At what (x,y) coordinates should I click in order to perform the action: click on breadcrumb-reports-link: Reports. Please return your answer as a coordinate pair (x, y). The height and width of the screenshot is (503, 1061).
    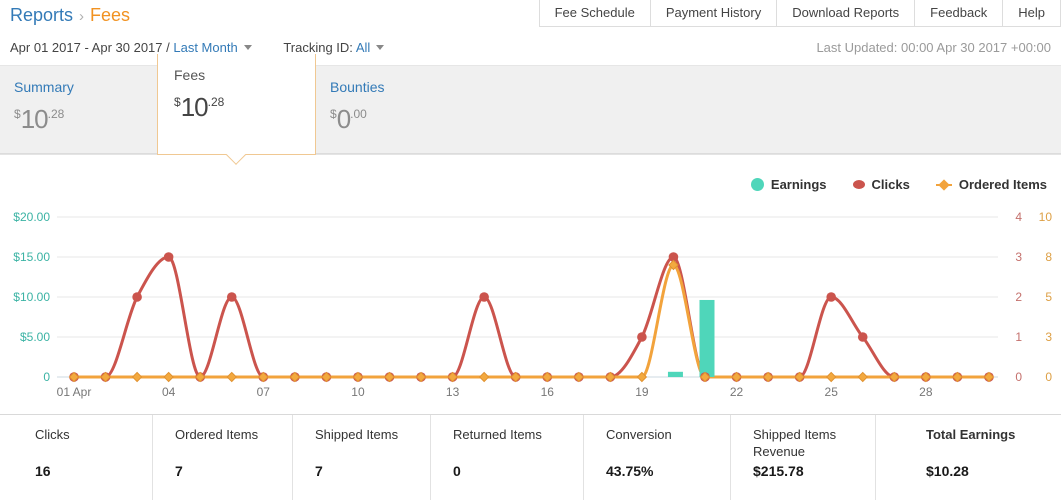
    Looking at the image, I should click on (42, 15).